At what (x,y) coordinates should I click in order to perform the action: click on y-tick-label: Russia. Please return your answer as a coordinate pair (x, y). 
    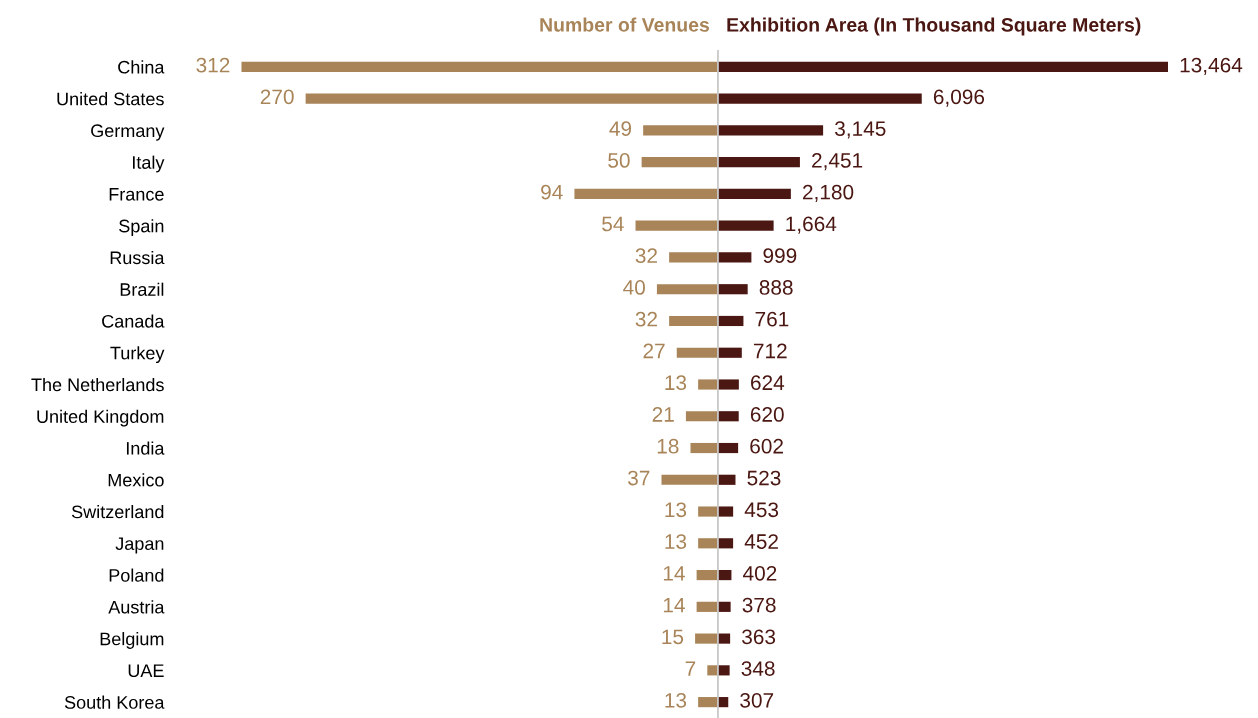
    Looking at the image, I should click on (137, 257).